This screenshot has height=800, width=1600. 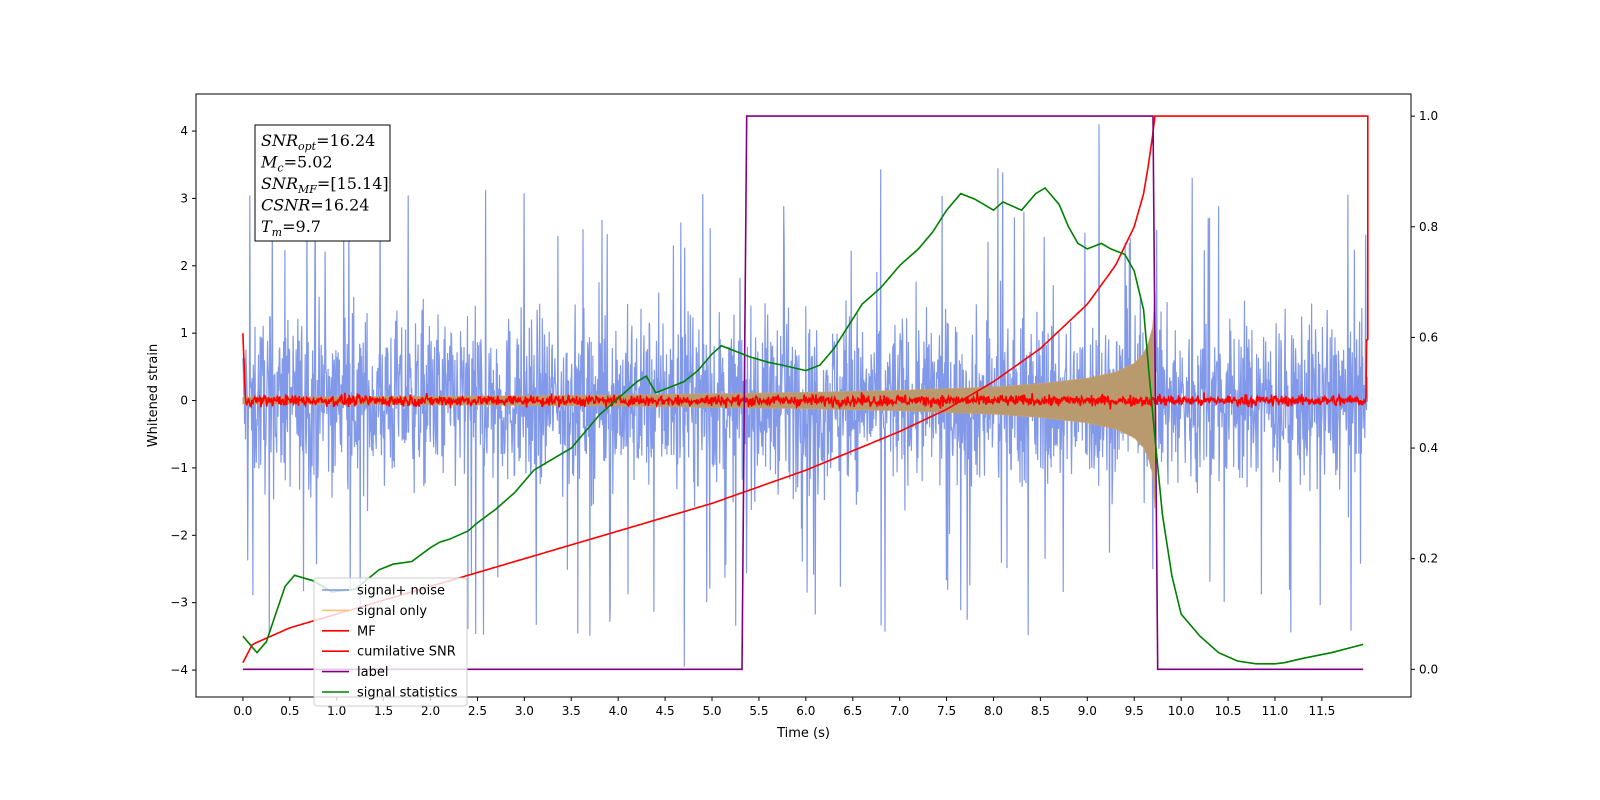 I want to click on x-tick-label: 1.5, so click(x=383, y=711).